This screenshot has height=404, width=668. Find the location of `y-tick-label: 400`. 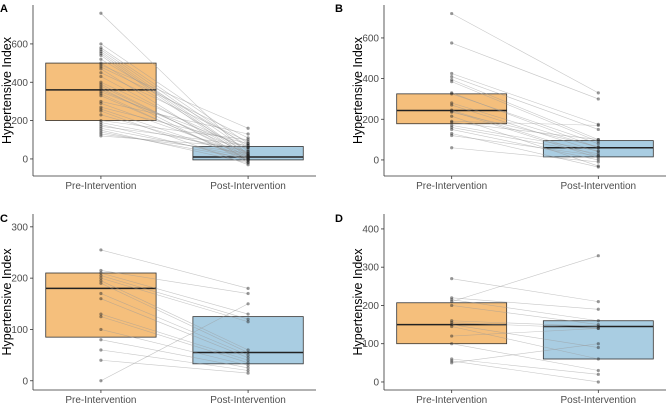

y-tick-label: 400 is located at coordinates (370, 229).